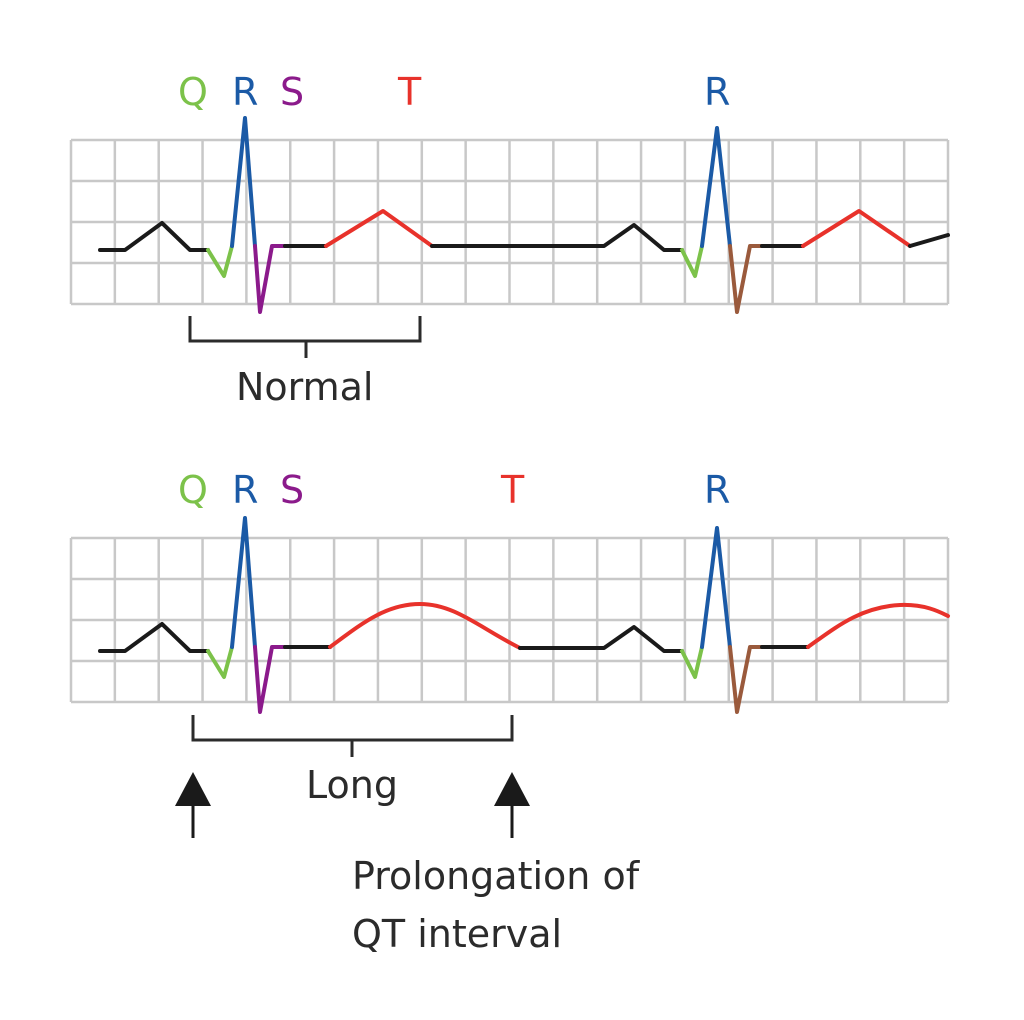 The image size is (1024, 1020). I want to click on long-grid, so click(509, 620).